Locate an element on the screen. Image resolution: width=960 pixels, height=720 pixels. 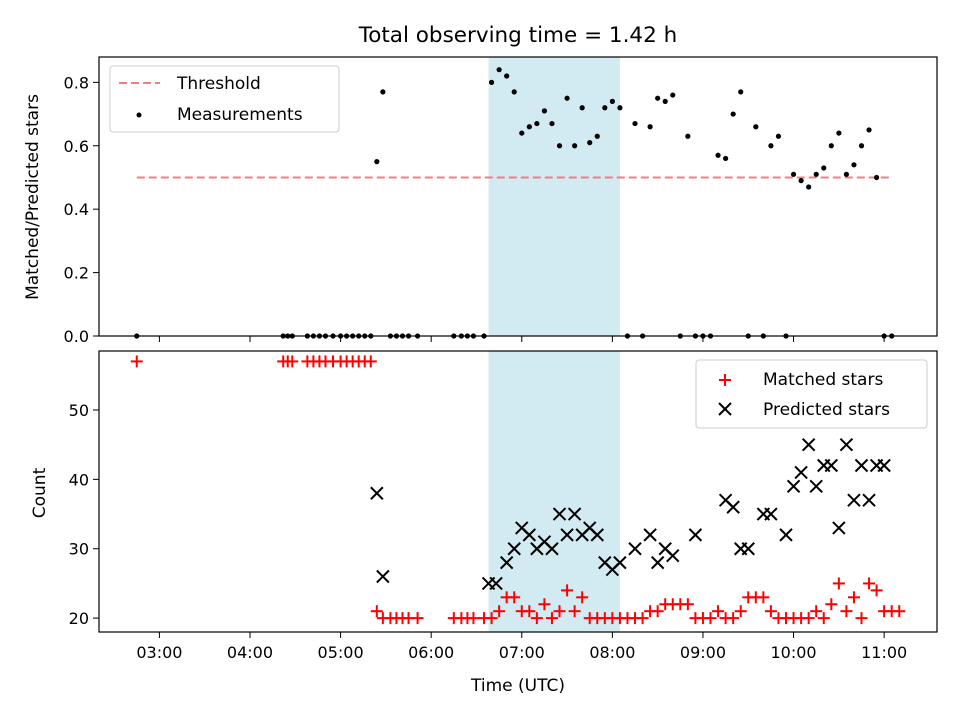
count-legend: Matched stars Predicted stars is located at coordinates (811, 394).